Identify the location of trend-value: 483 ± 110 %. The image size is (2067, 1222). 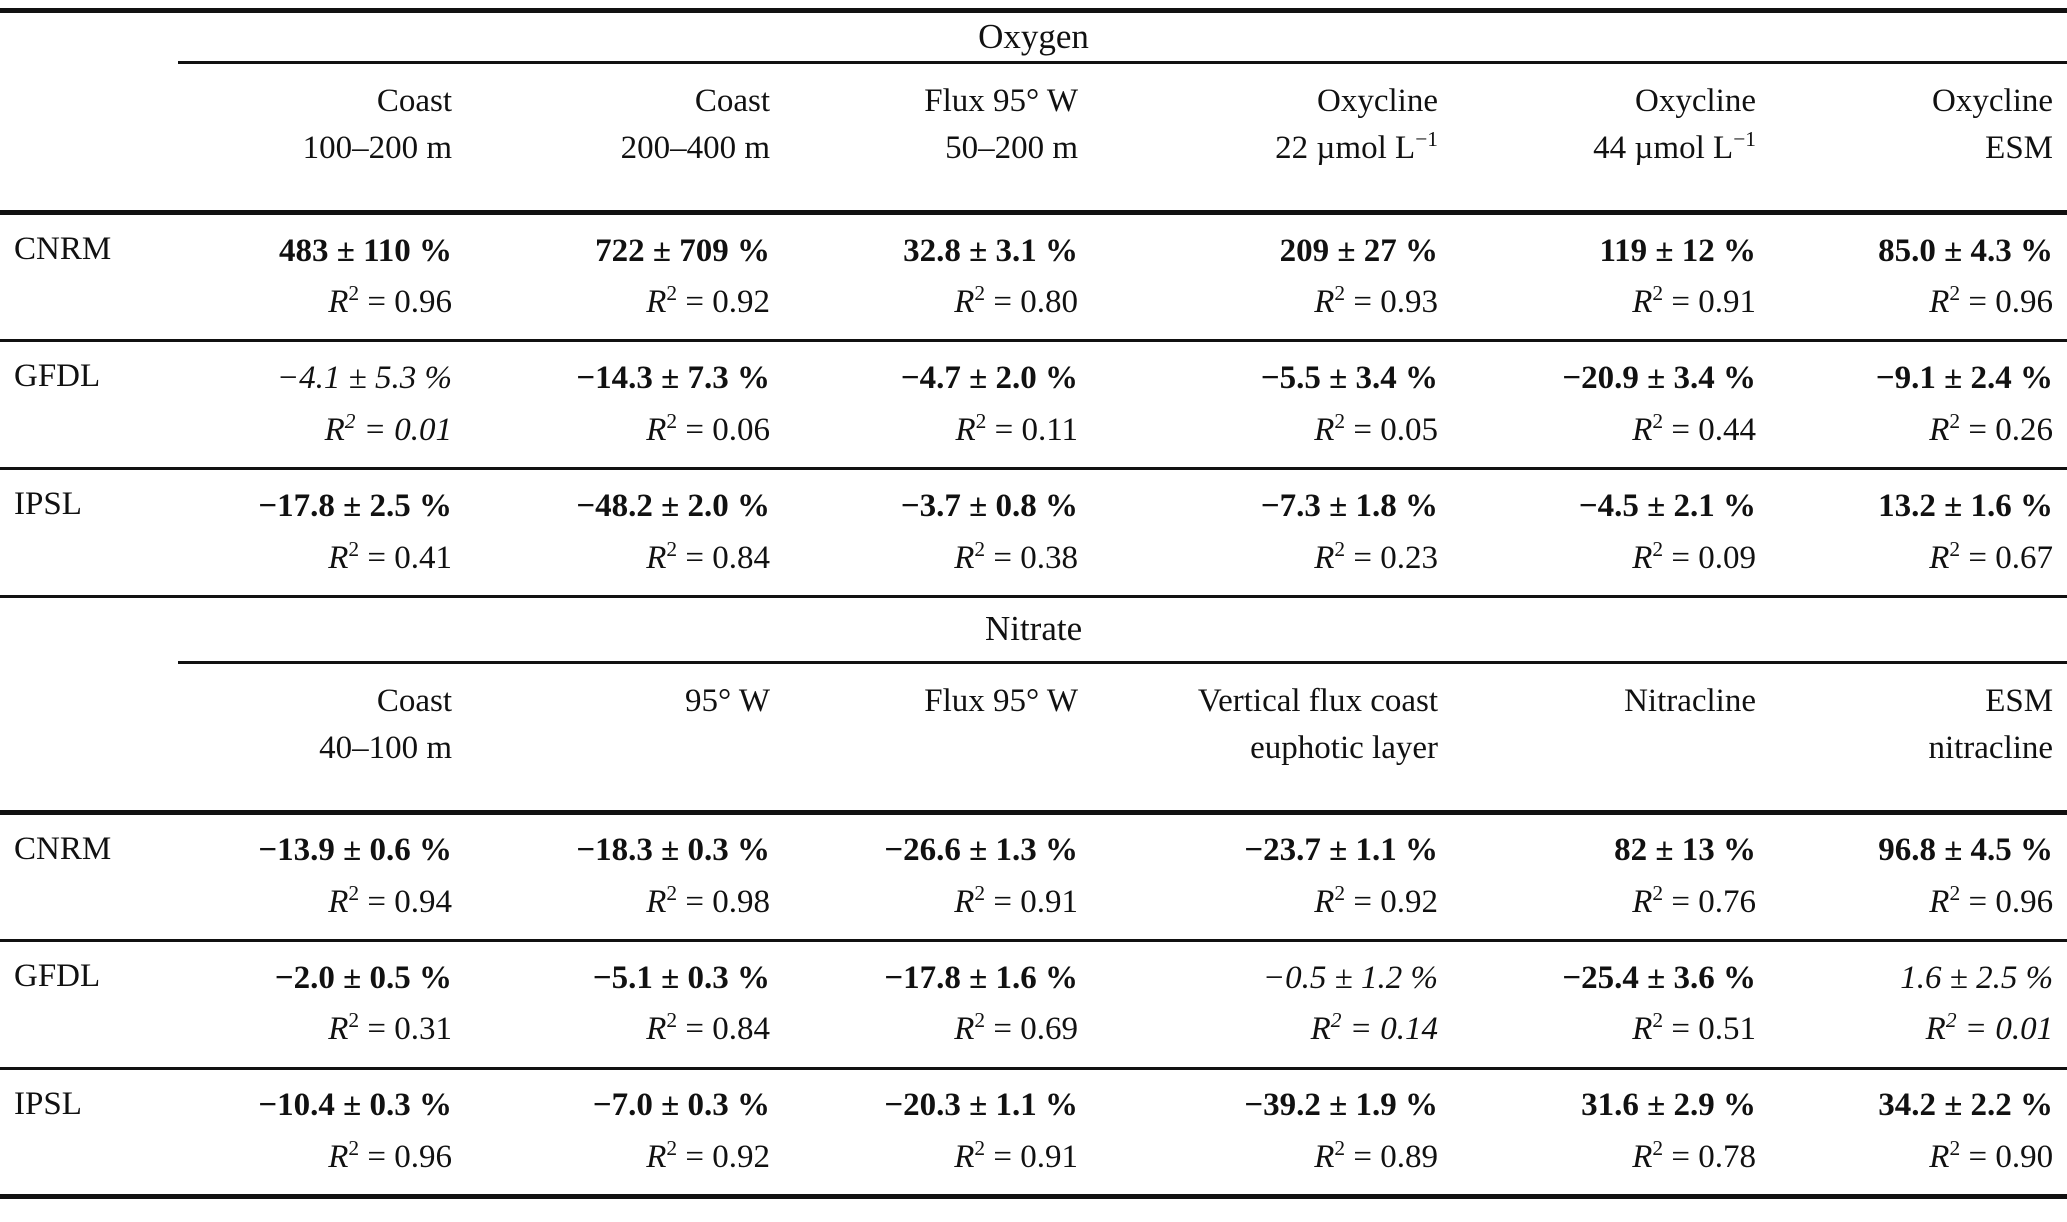
(365, 250).